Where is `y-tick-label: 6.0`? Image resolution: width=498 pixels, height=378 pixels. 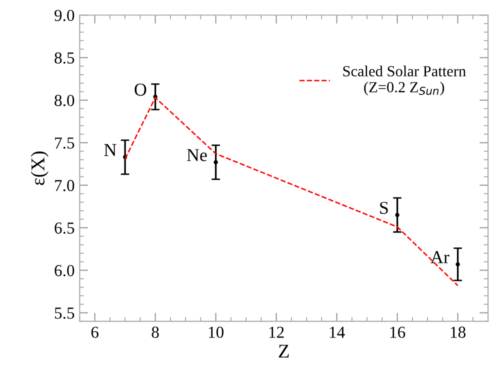 y-tick-label: 6.0 is located at coordinates (64, 270).